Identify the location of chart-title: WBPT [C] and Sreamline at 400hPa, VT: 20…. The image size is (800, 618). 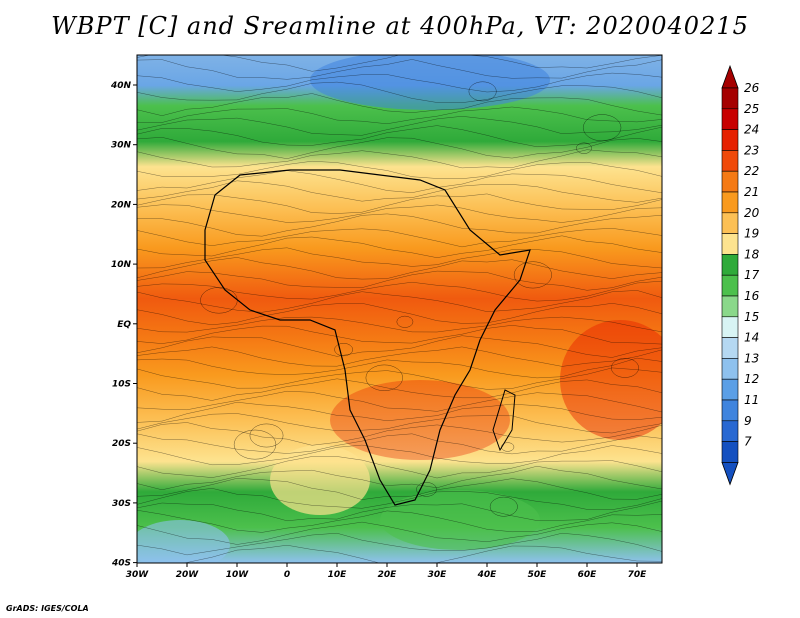
(400, 26).